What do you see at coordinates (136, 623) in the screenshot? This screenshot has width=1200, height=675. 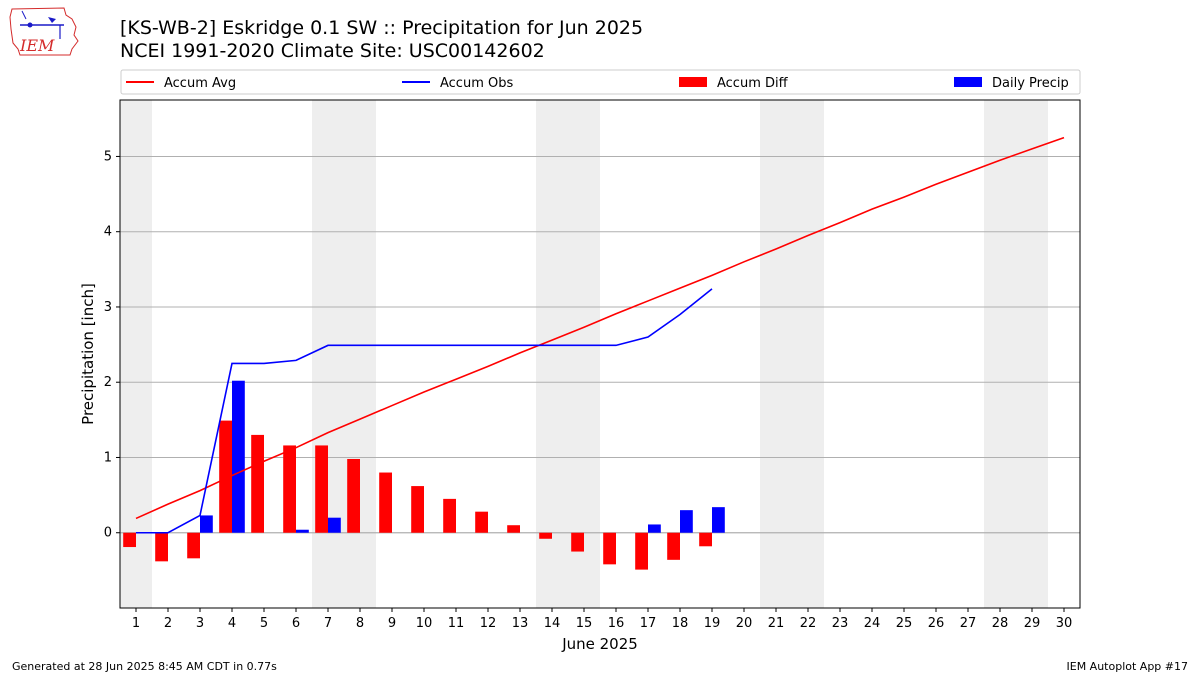 I see `x-tick-label: 1` at bounding box center [136, 623].